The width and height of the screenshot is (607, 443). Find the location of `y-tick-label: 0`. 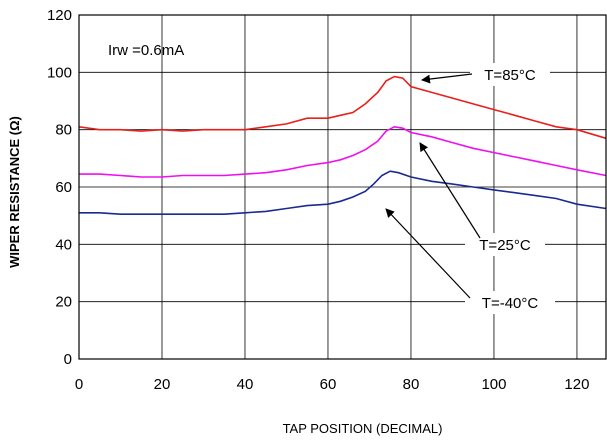

y-tick-label: 0 is located at coordinates (68, 359).